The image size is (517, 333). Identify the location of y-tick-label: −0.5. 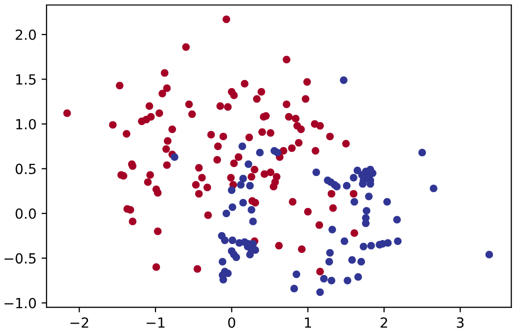
(20, 258).